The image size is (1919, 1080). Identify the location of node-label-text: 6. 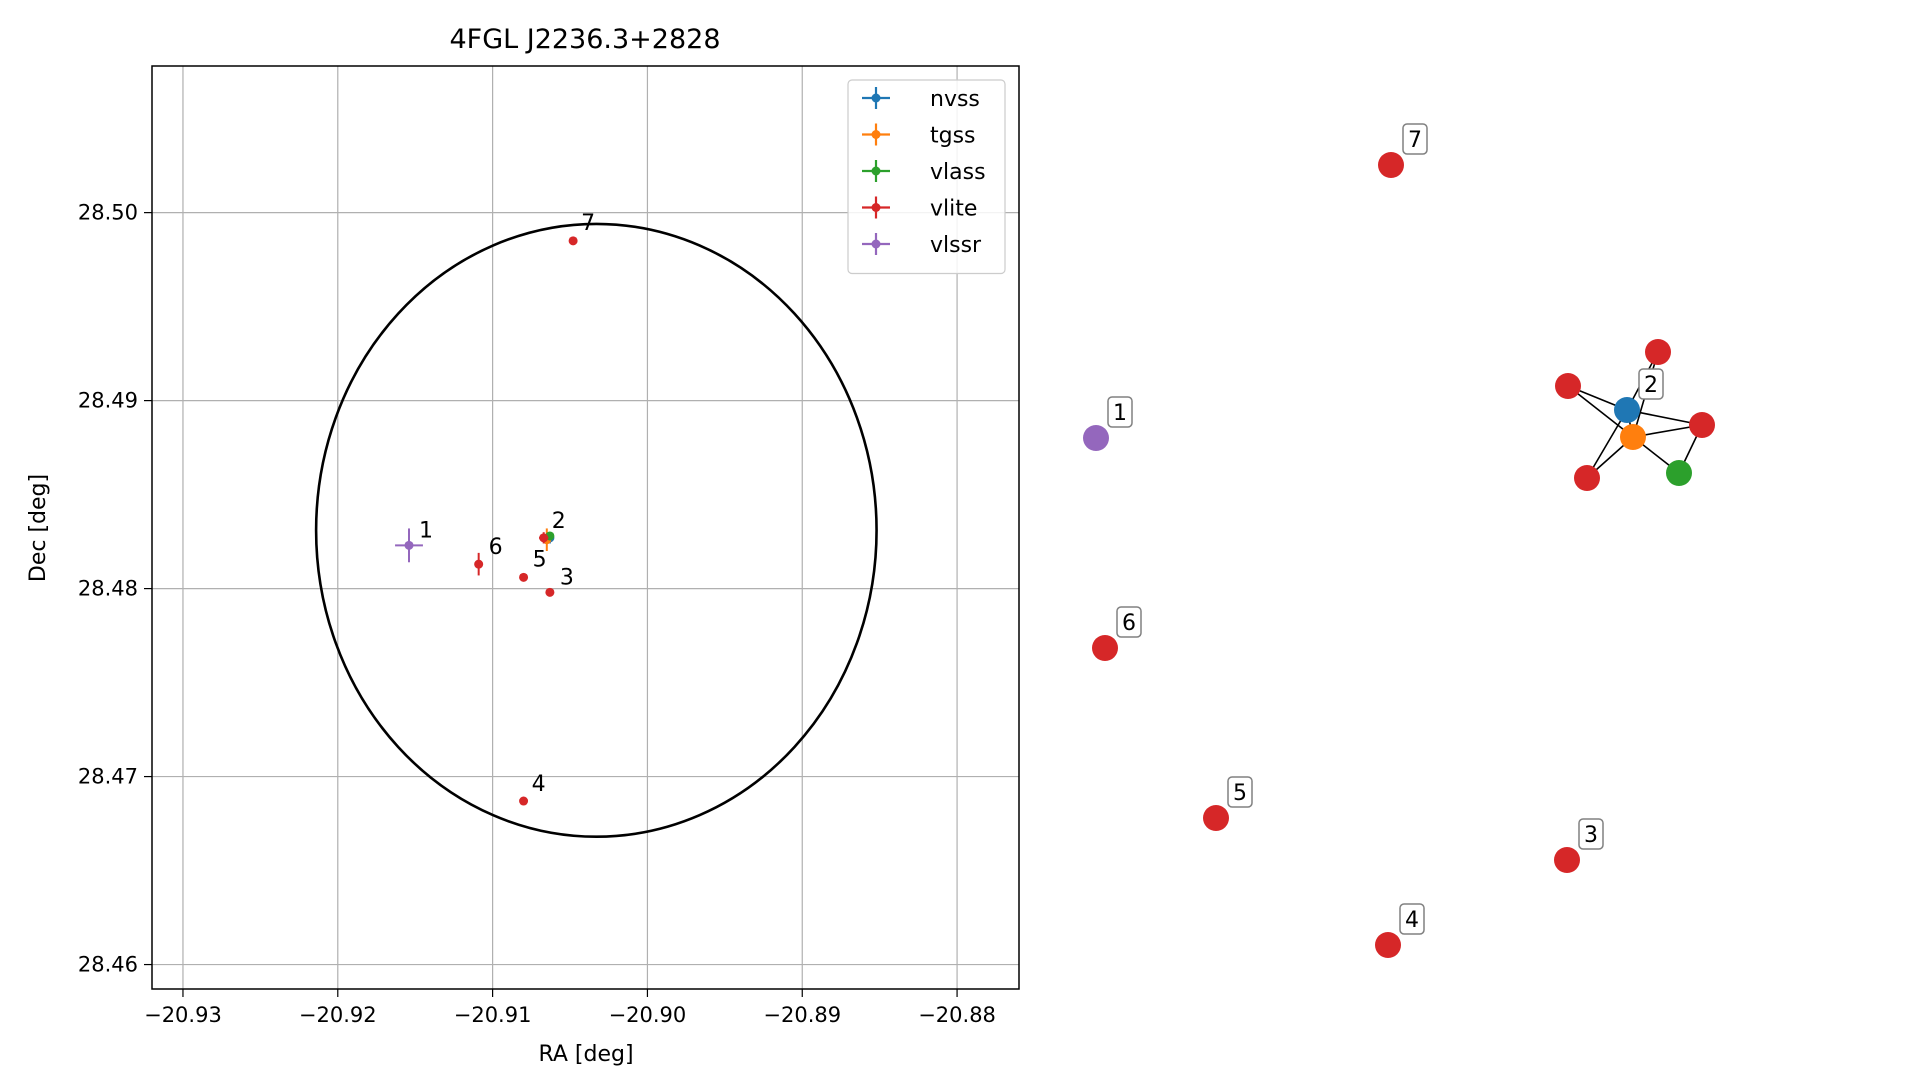
(1129, 623).